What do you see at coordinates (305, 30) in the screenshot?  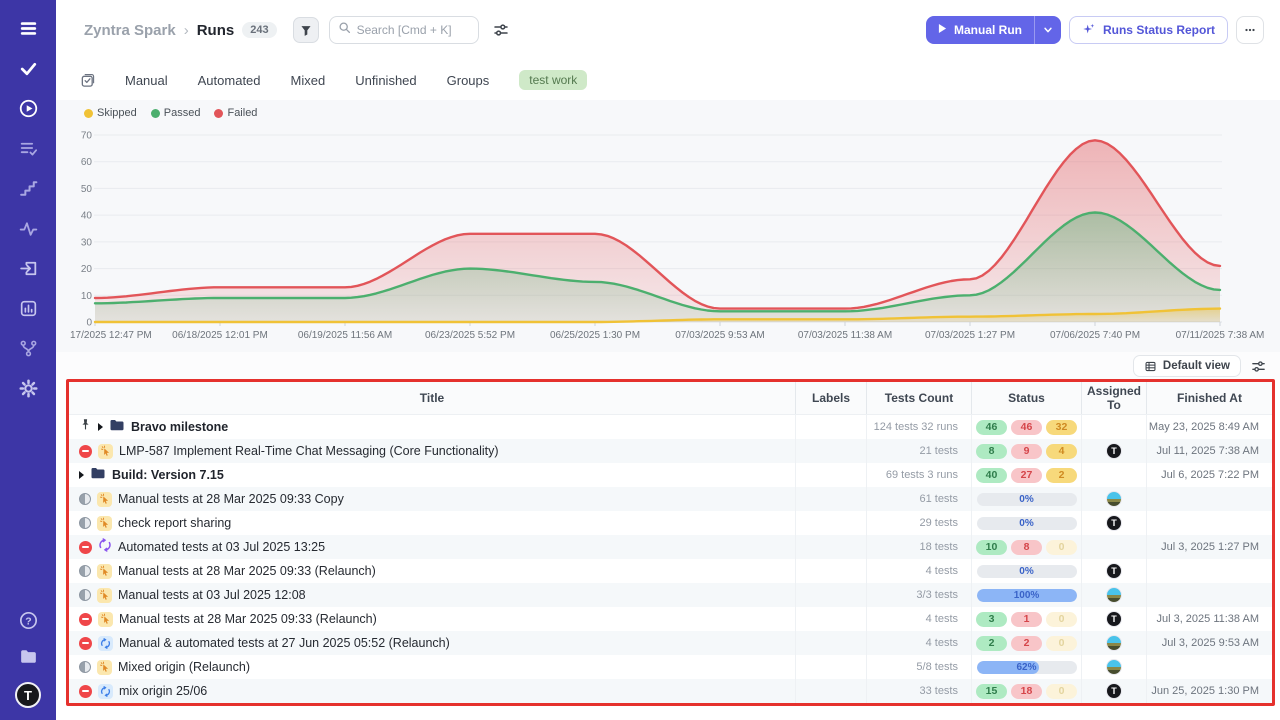 I see `filter-button` at bounding box center [305, 30].